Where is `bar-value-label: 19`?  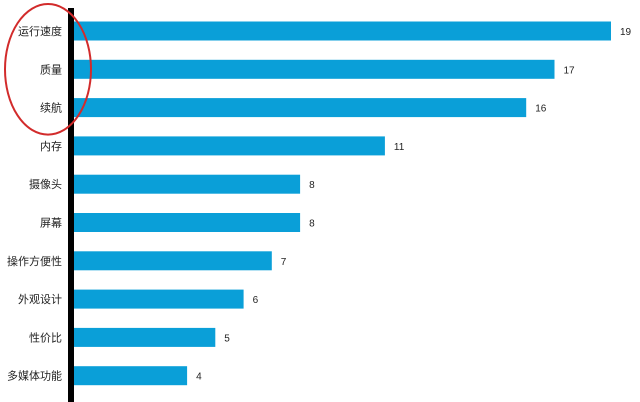
bar-value-label: 19 is located at coordinates (626, 32).